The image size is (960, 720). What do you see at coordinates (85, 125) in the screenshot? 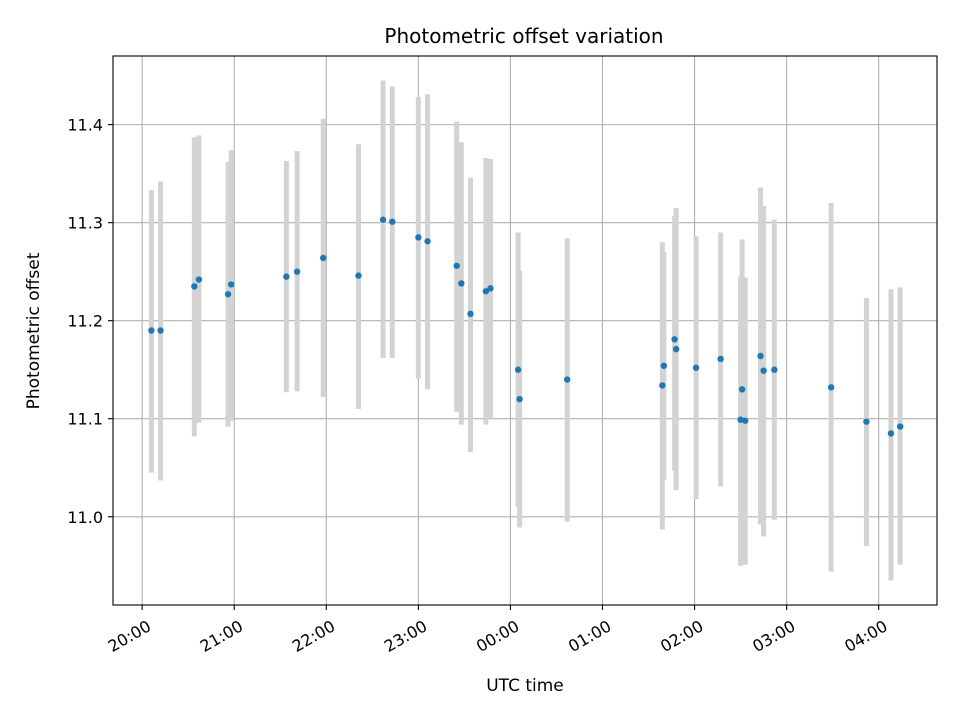
I see `y-tick-label: 11.4` at bounding box center [85, 125].